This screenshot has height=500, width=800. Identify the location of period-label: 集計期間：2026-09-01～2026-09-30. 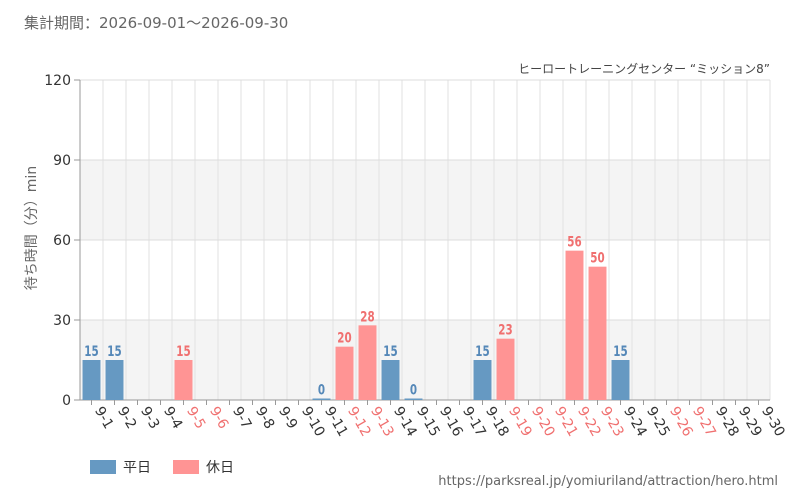
(156, 23).